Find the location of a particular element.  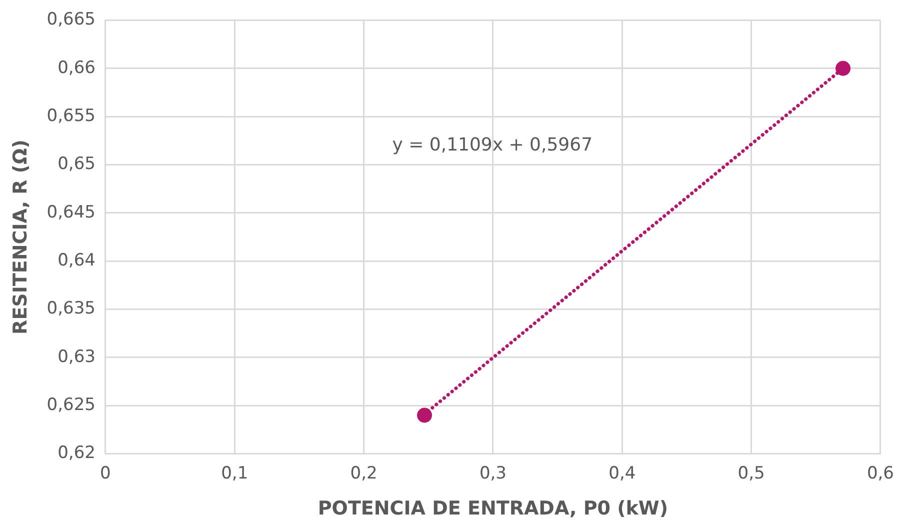

y-tick-label: 0,645 is located at coordinates (71, 212).